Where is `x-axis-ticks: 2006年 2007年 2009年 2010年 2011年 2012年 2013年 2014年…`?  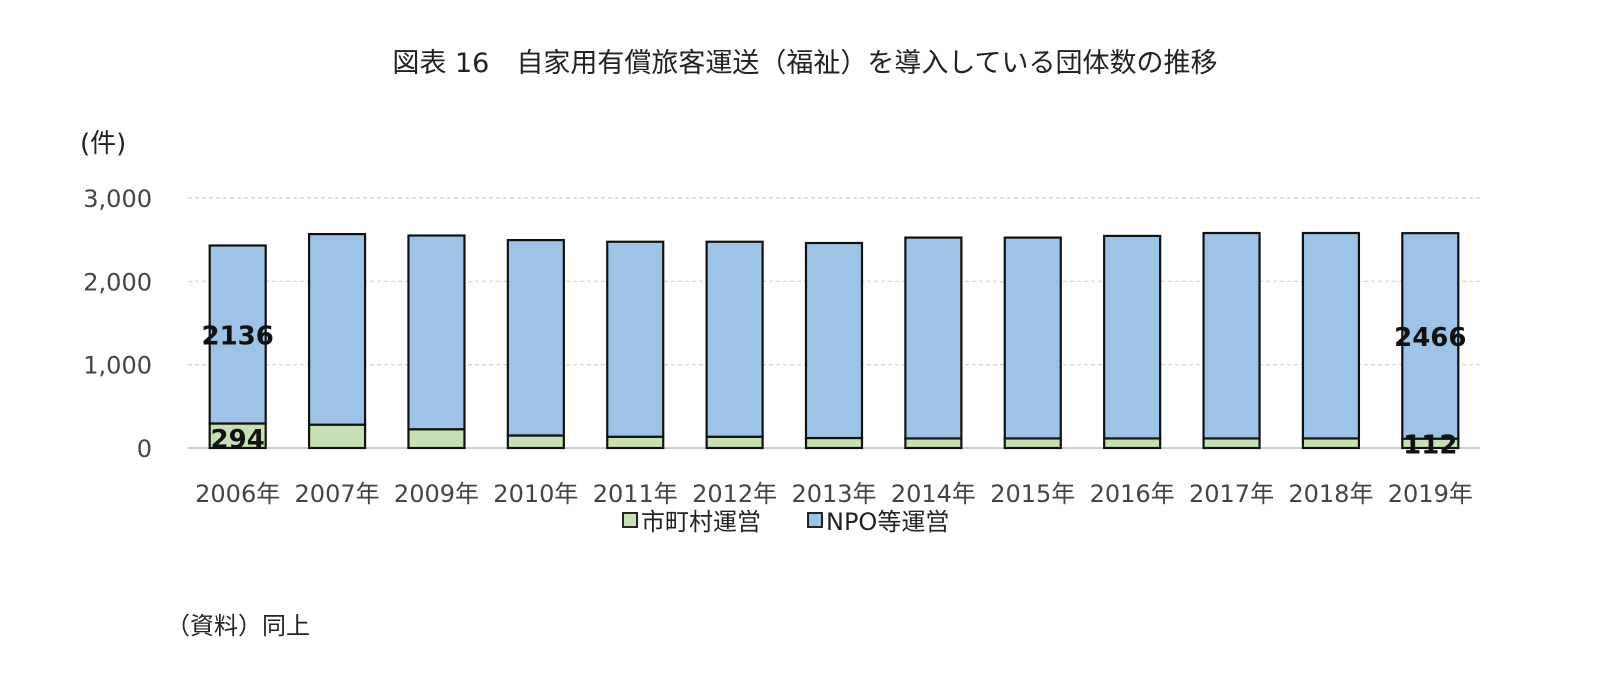 x-axis-ticks: 2006年 2007年 2009年 2010年 2011年 2012年 2013年 2014年… is located at coordinates (834, 494).